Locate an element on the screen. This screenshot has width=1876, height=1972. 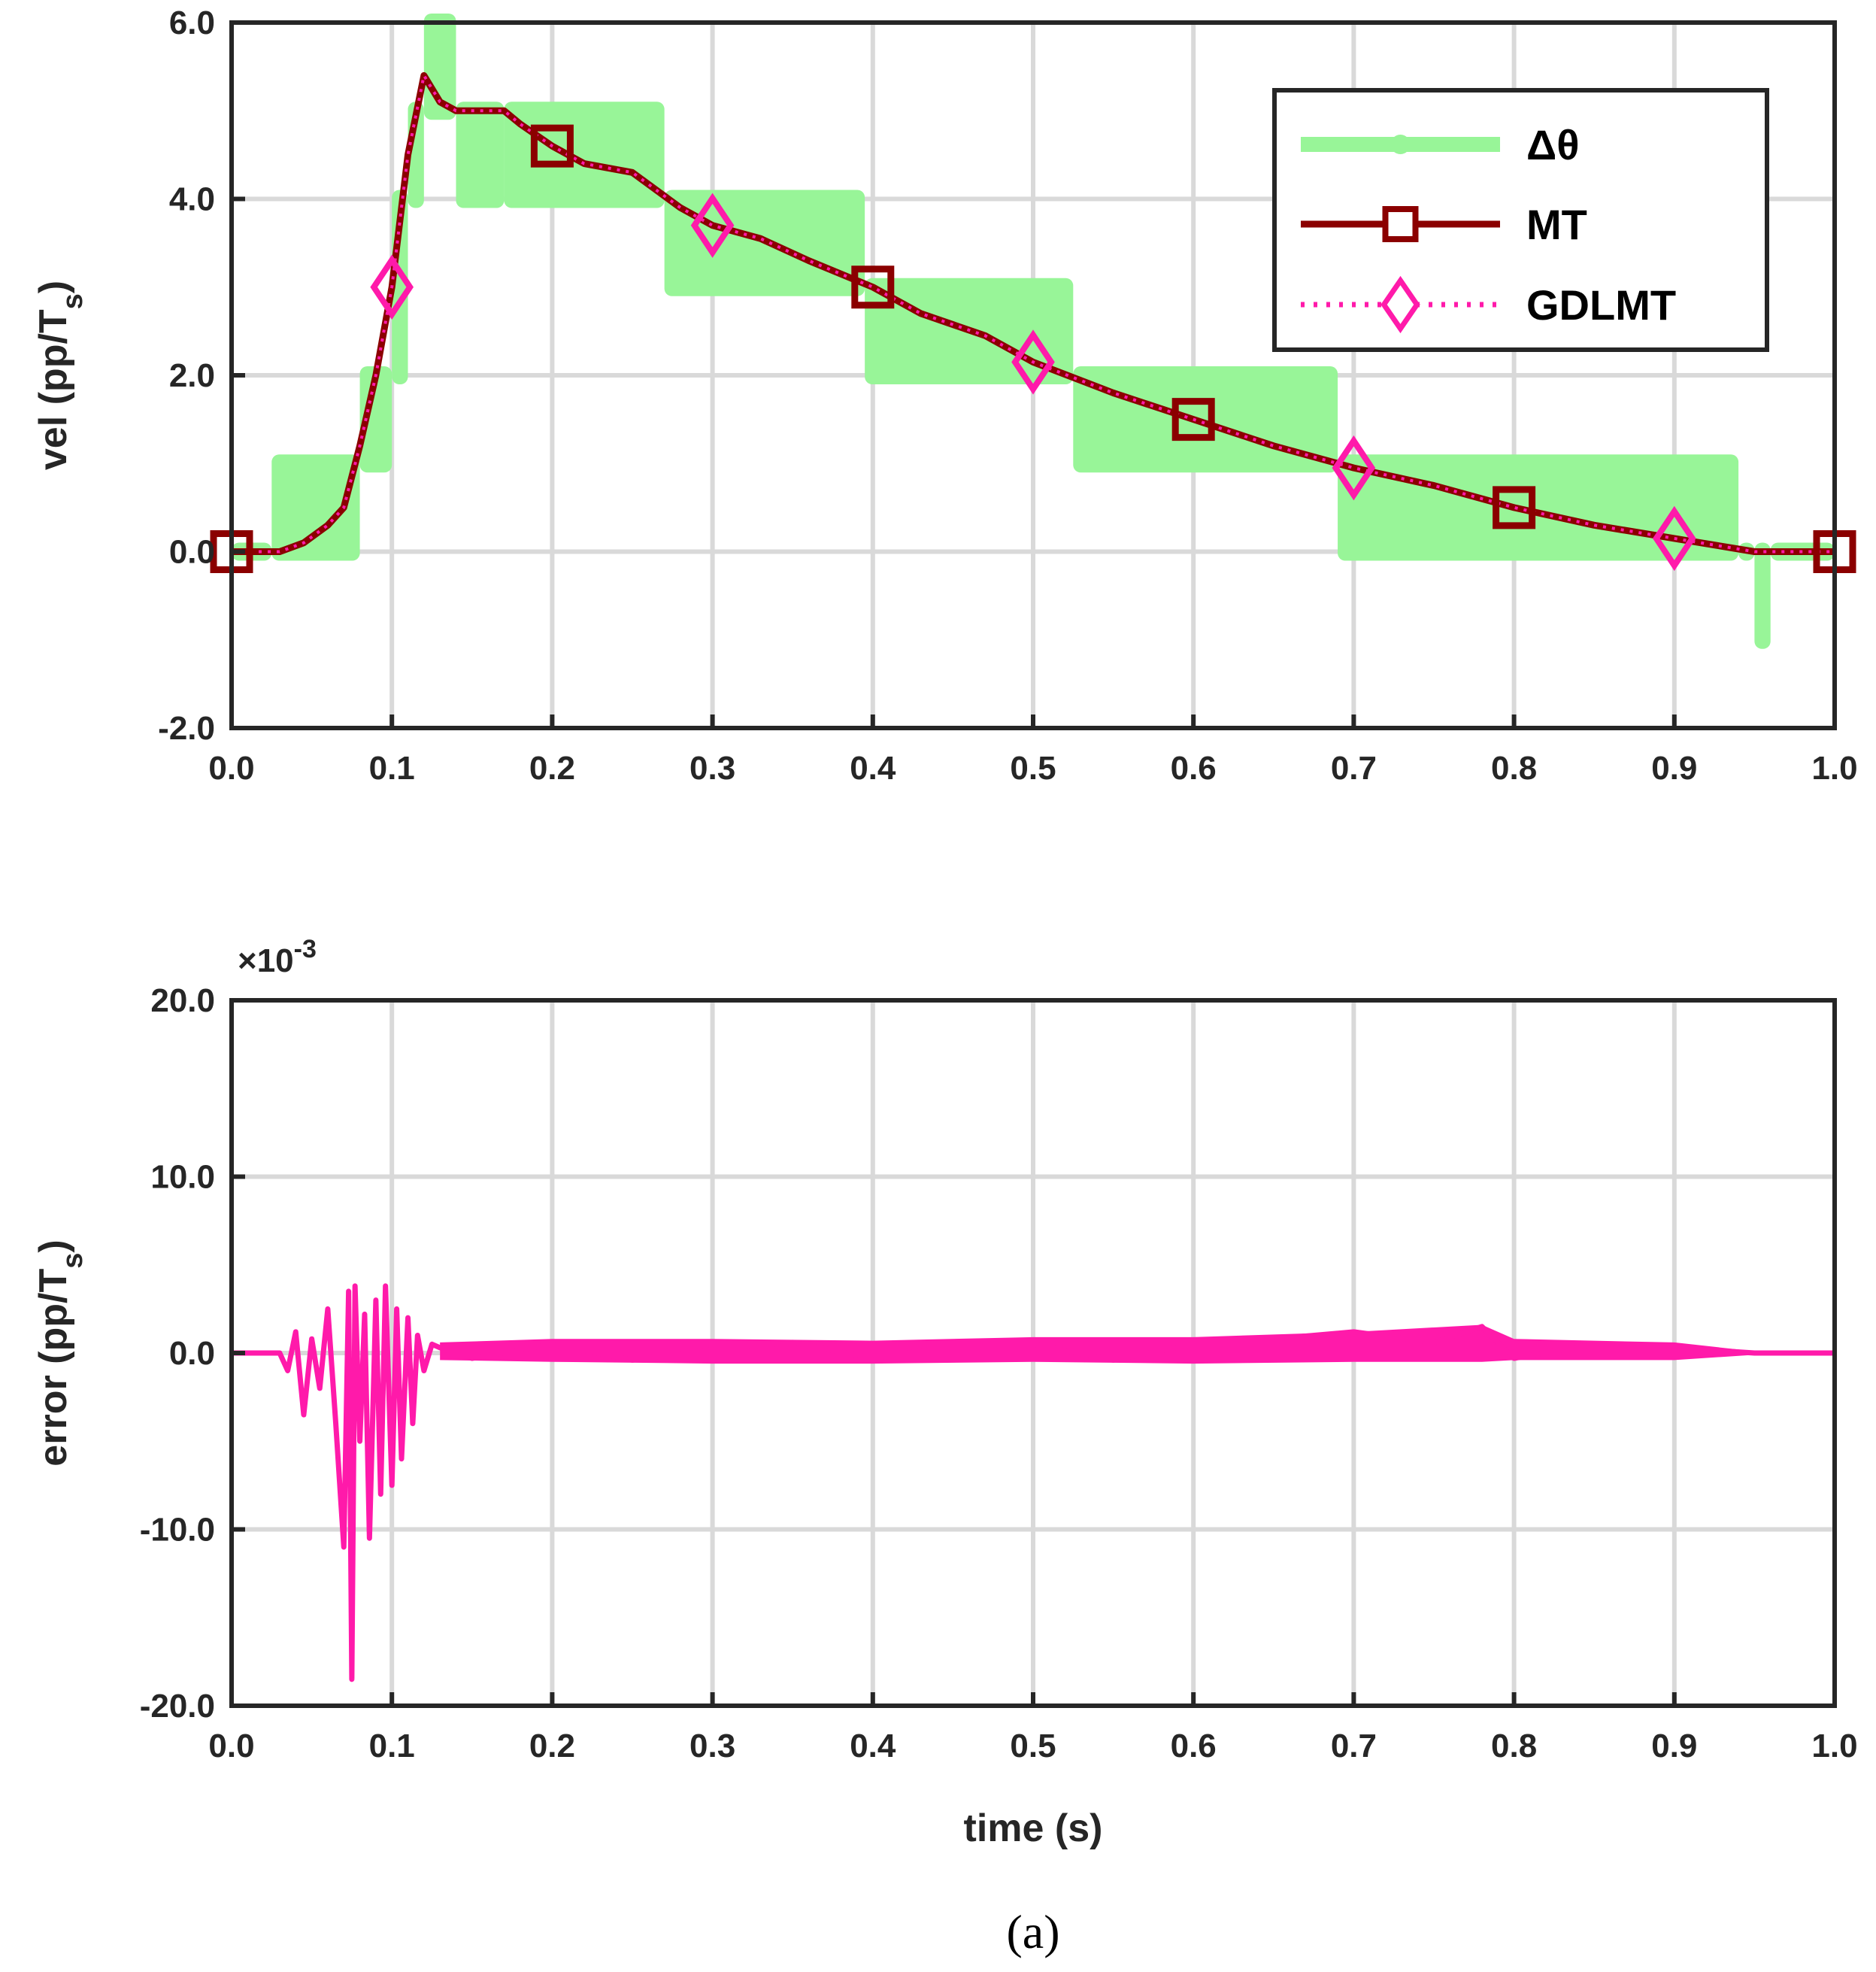
legend-label: MT is located at coordinates (1556, 224).